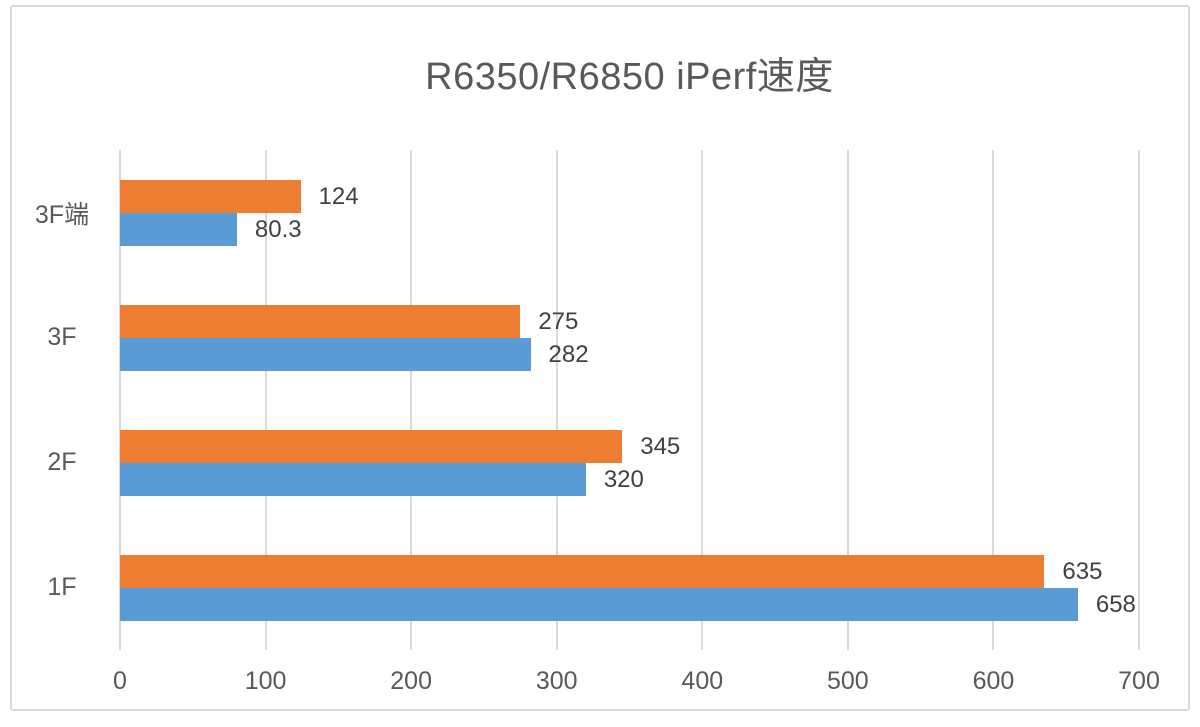 Image resolution: width=1200 pixels, height=727 pixels. Describe the element at coordinates (353, 479) in the screenshot. I see `blue-series-bar-2F` at that location.